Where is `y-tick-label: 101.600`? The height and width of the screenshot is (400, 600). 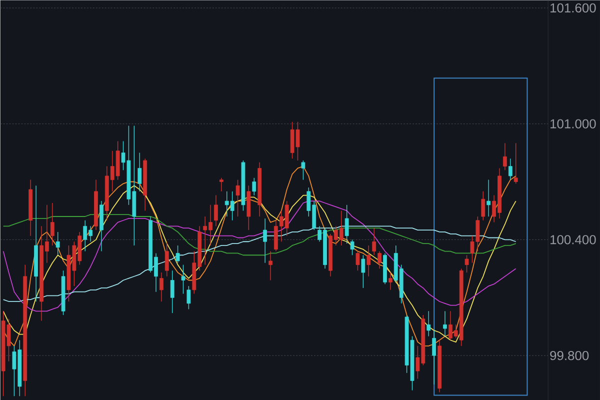
y-tick-label: 101.600 is located at coordinates (573, 7).